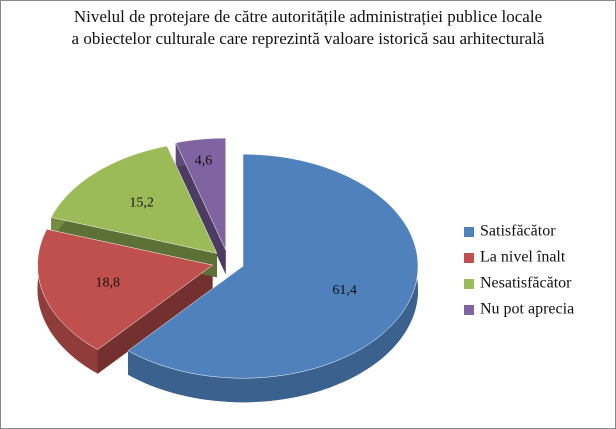 This screenshot has width=616, height=429. What do you see at coordinates (108, 282) in the screenshot?
I see `data-label: 18,8` at bounding box center [108, 282].